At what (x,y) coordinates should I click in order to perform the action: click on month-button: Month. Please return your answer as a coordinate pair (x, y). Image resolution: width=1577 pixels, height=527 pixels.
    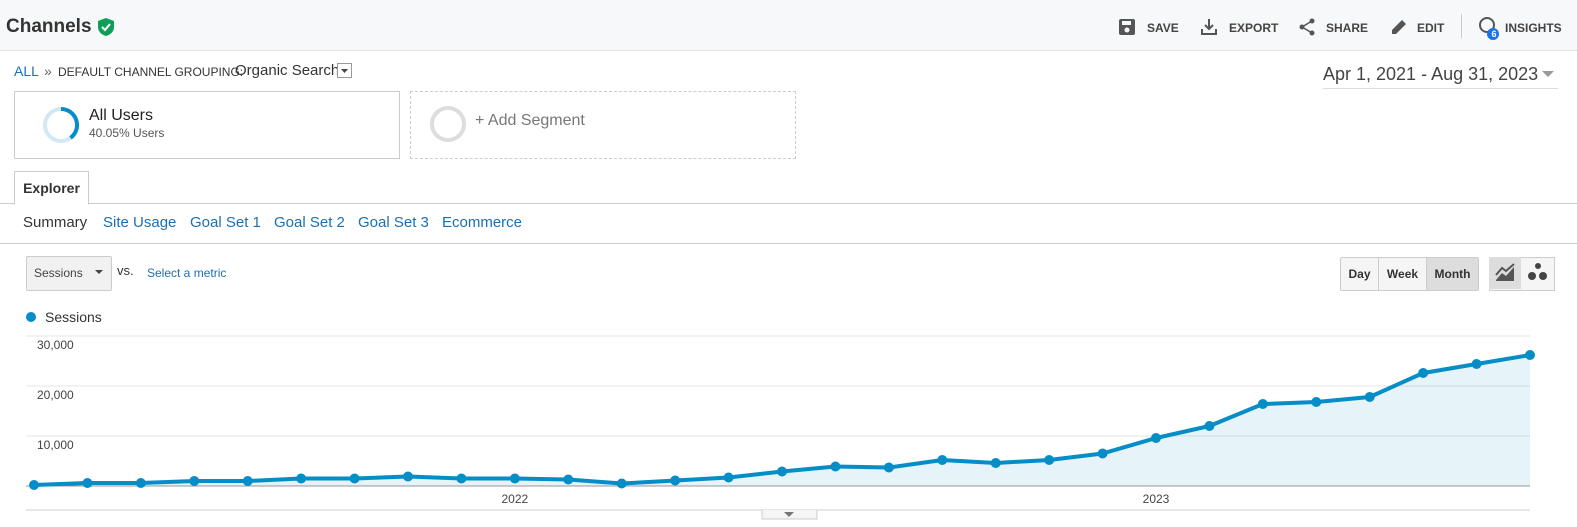
    Looking at the image, I should click on (1452, 274).